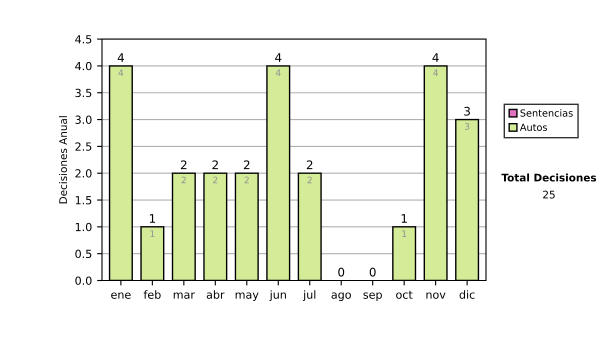 The image size is (600, 340). I want to click on x-tick-label: oct, so click(404, 294).